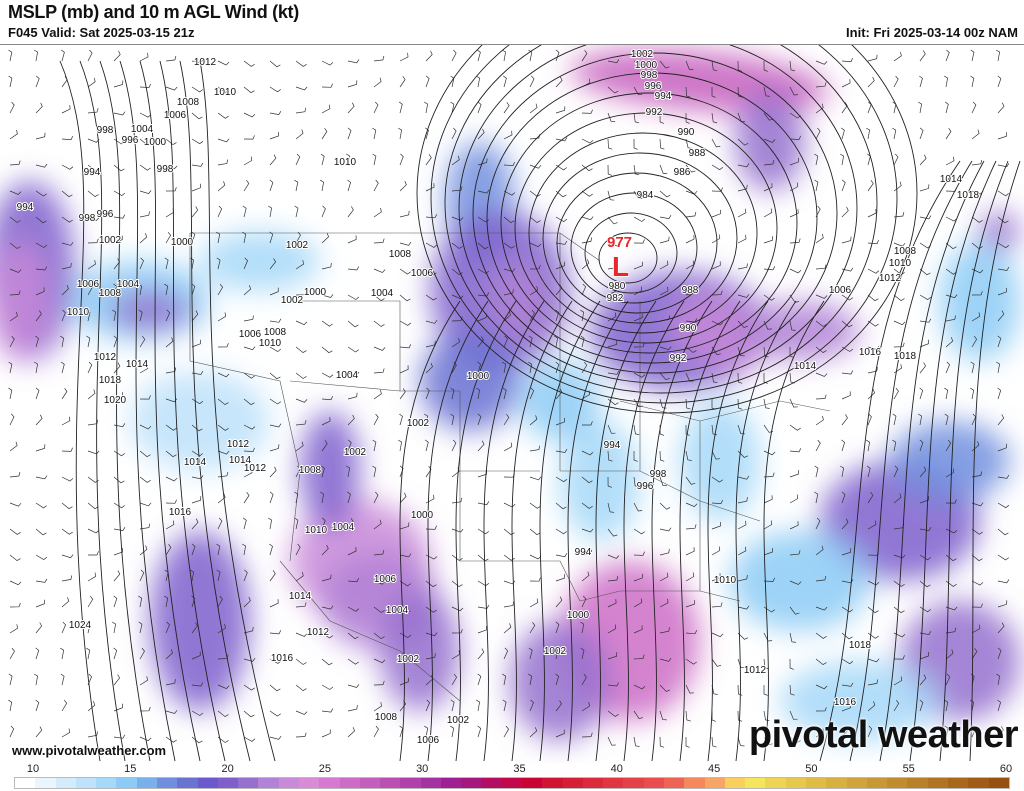 This screenshot has height=791, width=1024. Describe the element at coordinates (422, 769) in the screenshot. I see `colorbar-tick: 30` at that location.